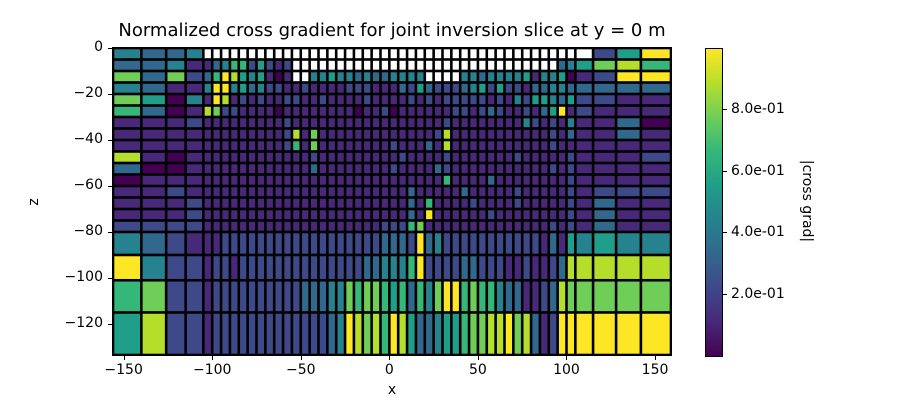  What do you see at coordinates (88, 92) in the screenshot?
I see `y-tick-label: −20` at bounding box center [88, 92].